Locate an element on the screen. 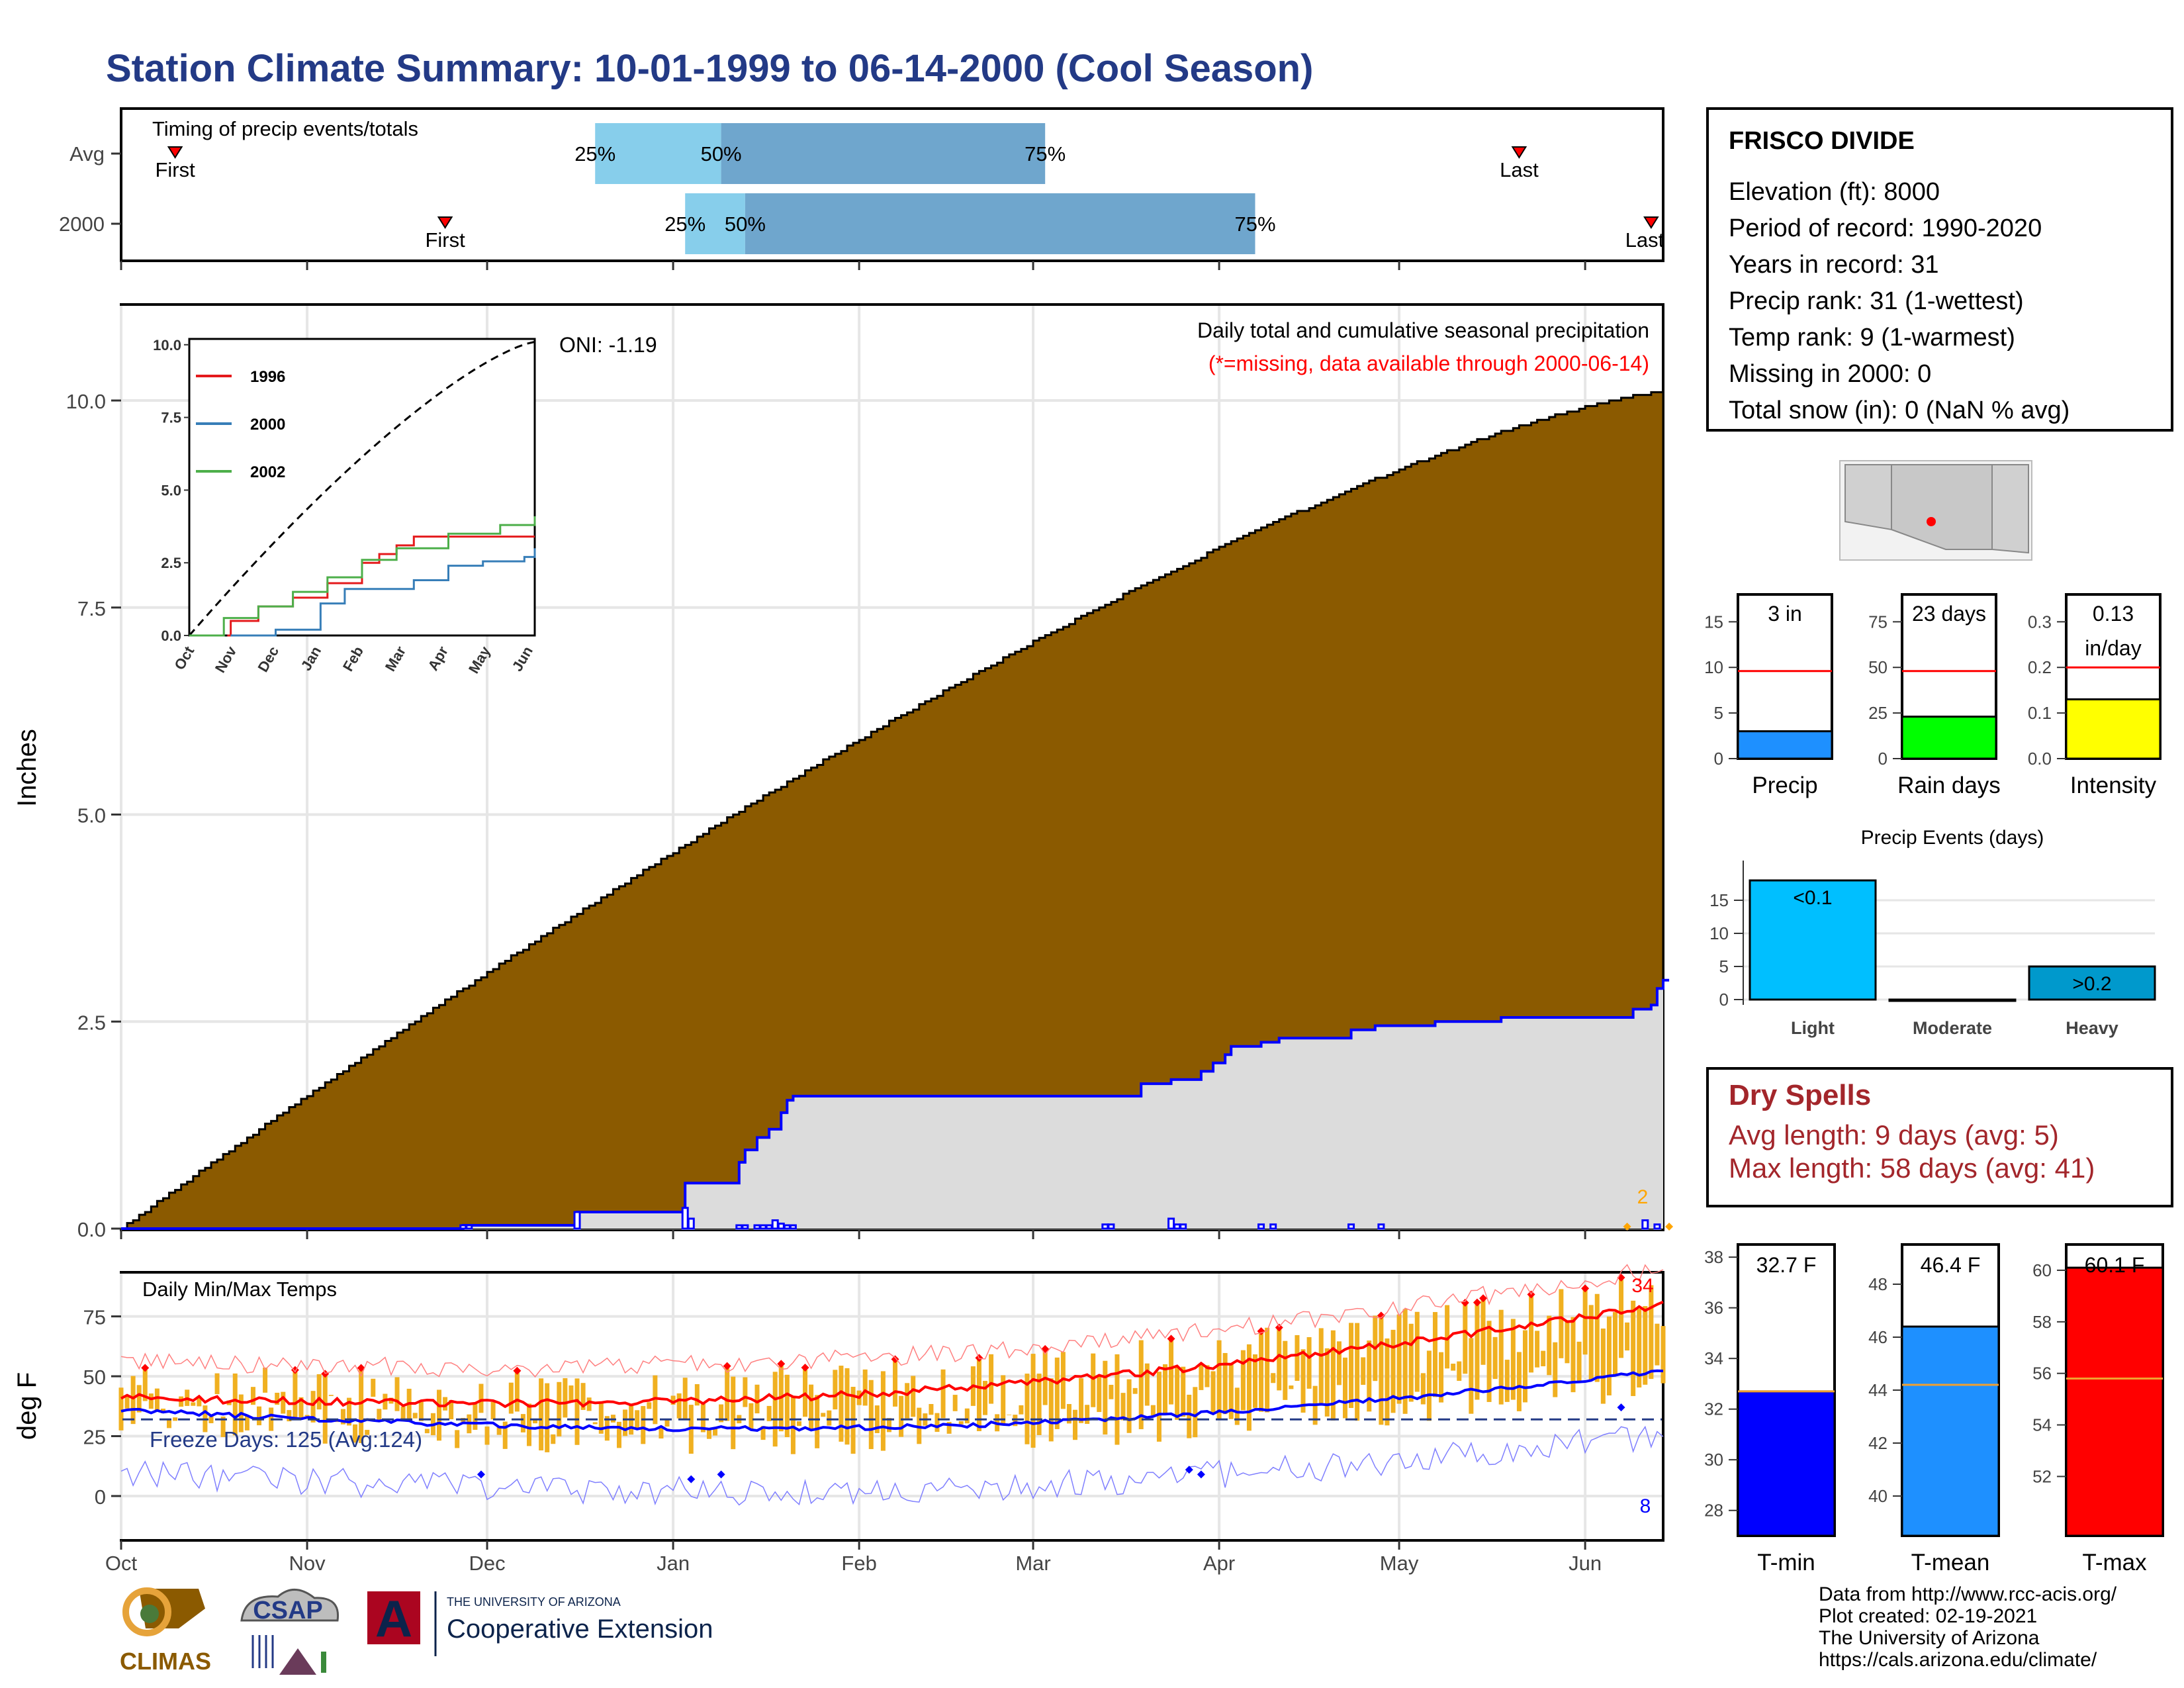  credit-source: Data from http://www.rcc-acis.org/ is located at coordinates (1968, 1594).